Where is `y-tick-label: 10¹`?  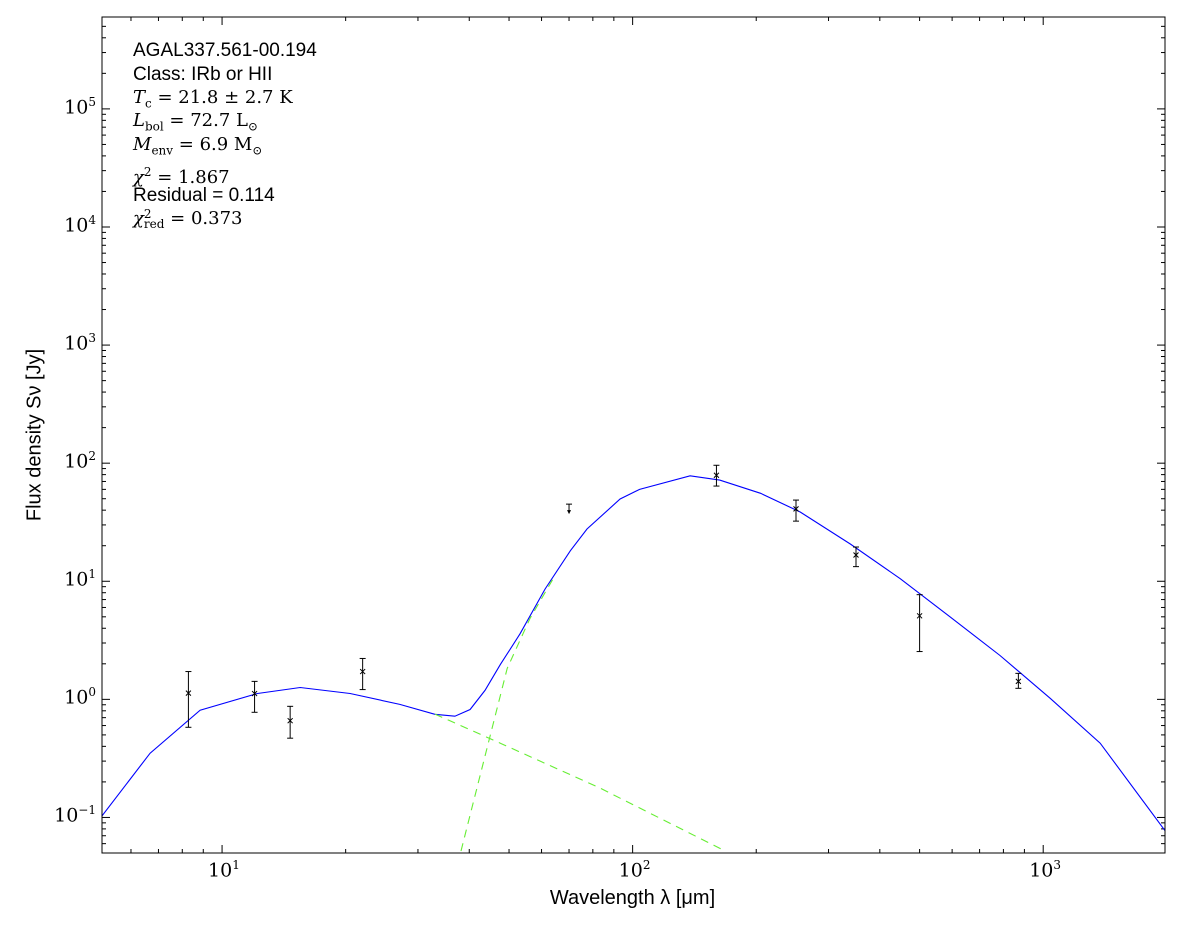
y-tick-label: 10¹ is located at coordinates (80, 579).